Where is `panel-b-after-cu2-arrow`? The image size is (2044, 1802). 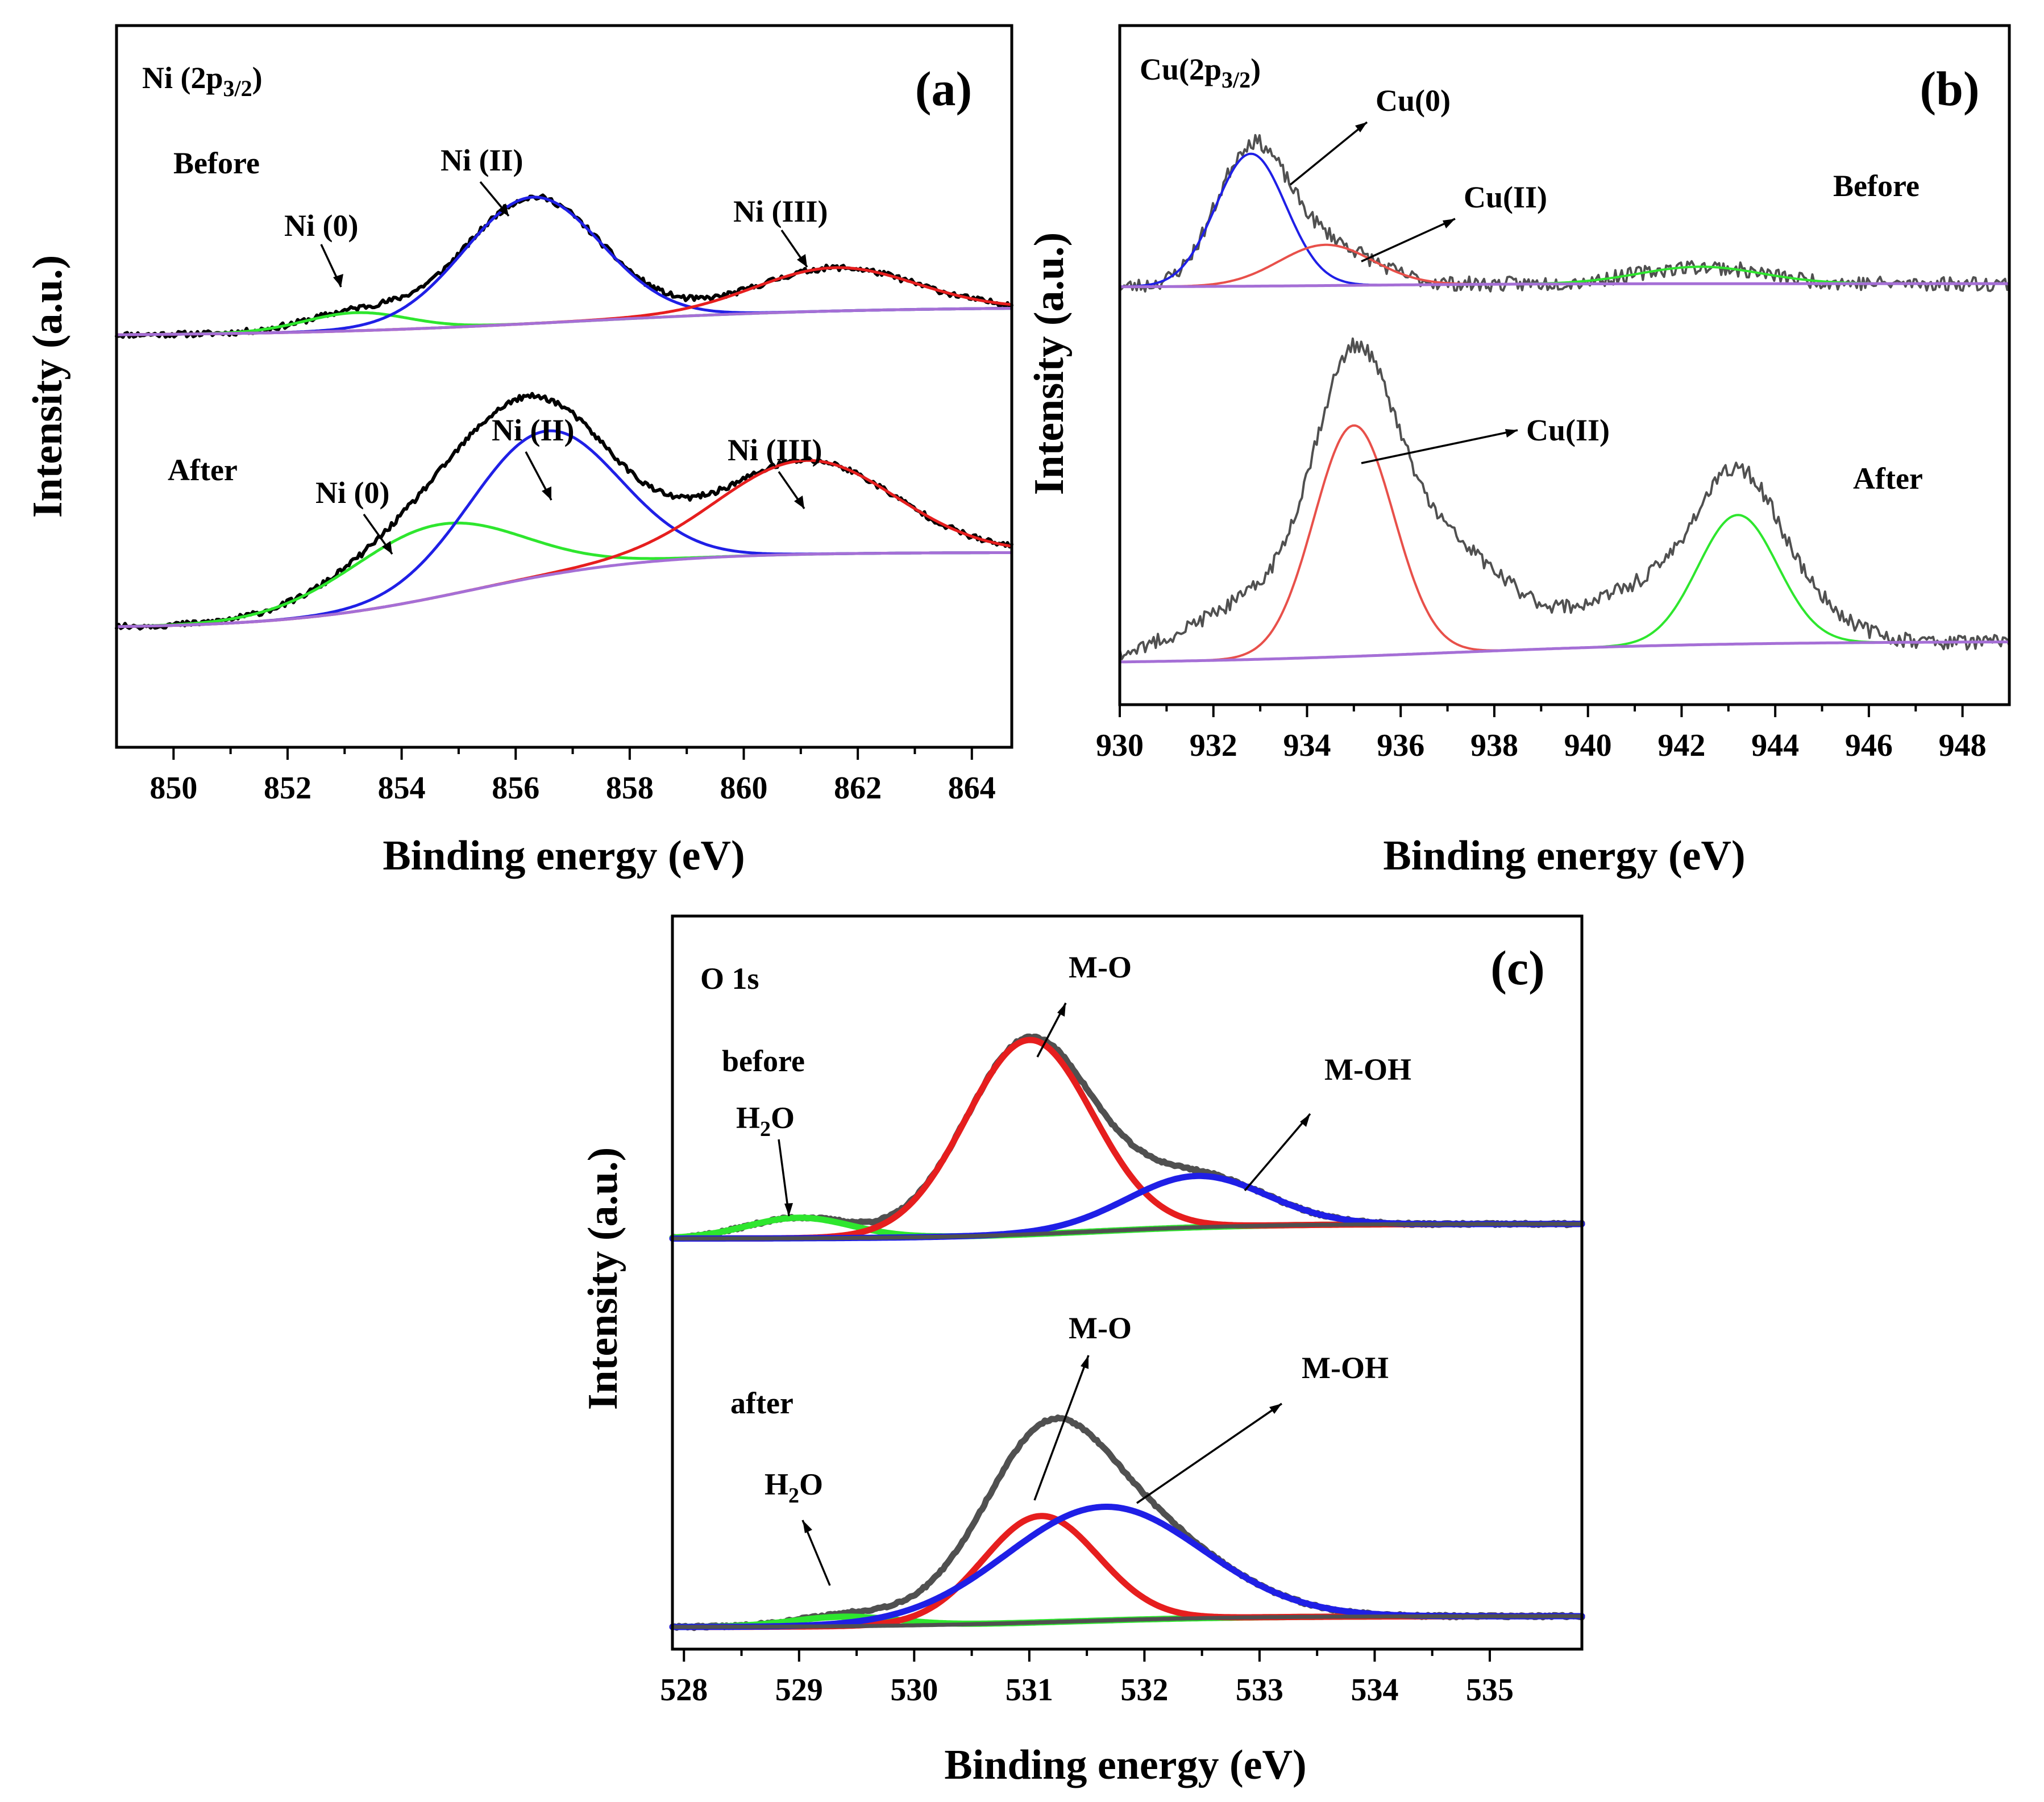 panel-b-after-cu2-arrow is located at coordinates (1439, 446).